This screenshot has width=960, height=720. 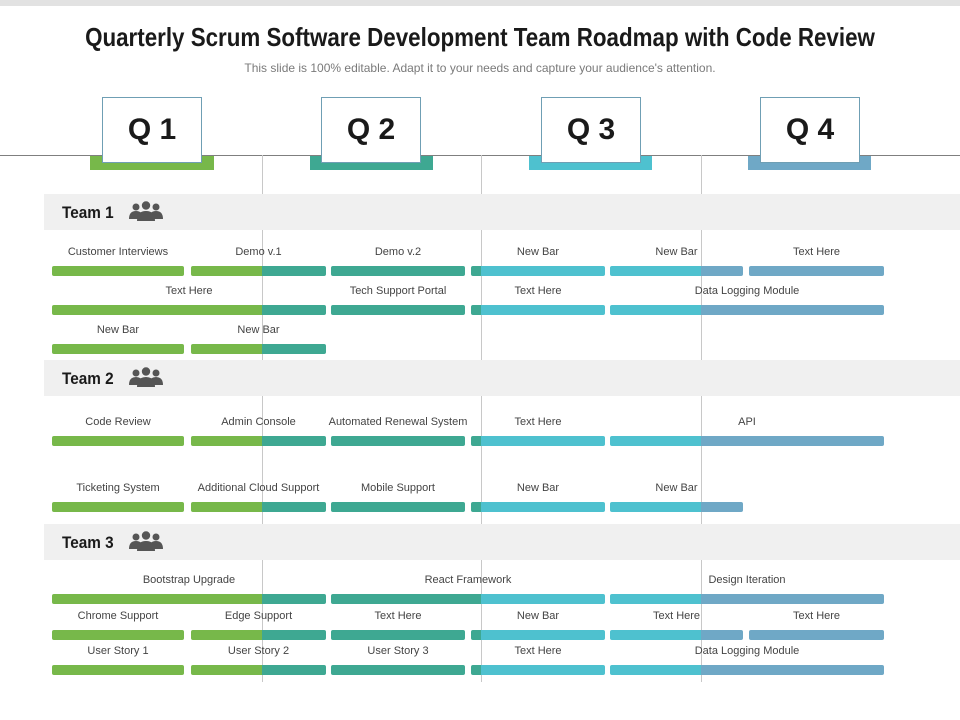 I want to click on roadmap-bar-label: Automated Renewal System, so click(x=398, y=422).